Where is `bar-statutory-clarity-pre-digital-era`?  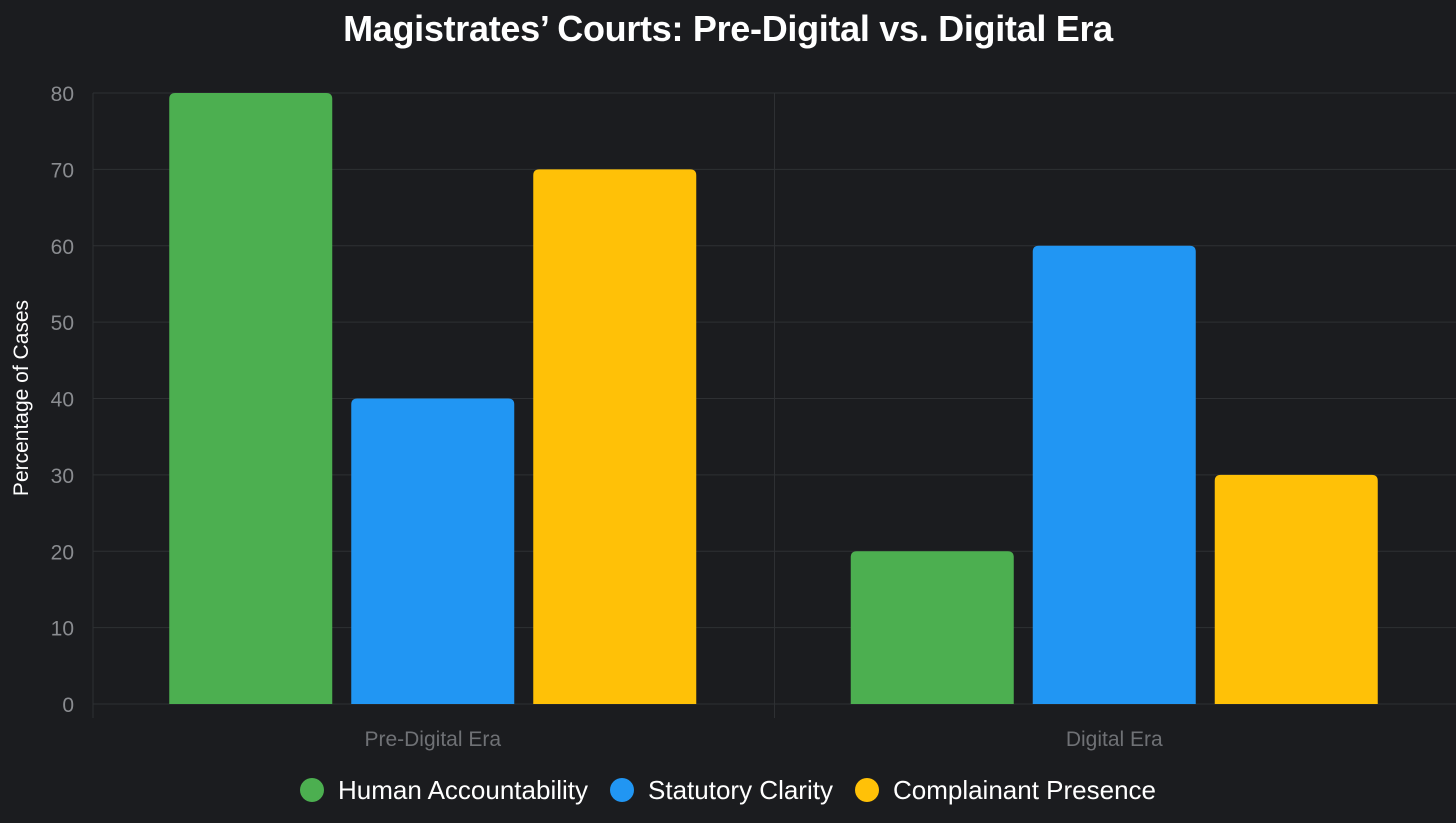 bar-statutory-clarity-pre-digital-era is located at coordinates (433, 551).